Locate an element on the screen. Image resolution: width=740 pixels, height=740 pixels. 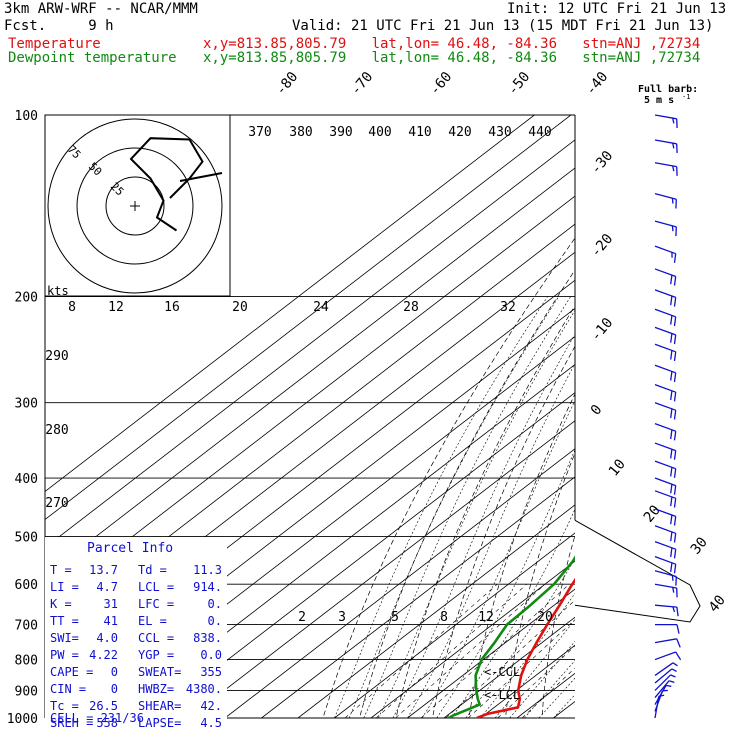
wind-barbs is located at coordinates (668, 416).